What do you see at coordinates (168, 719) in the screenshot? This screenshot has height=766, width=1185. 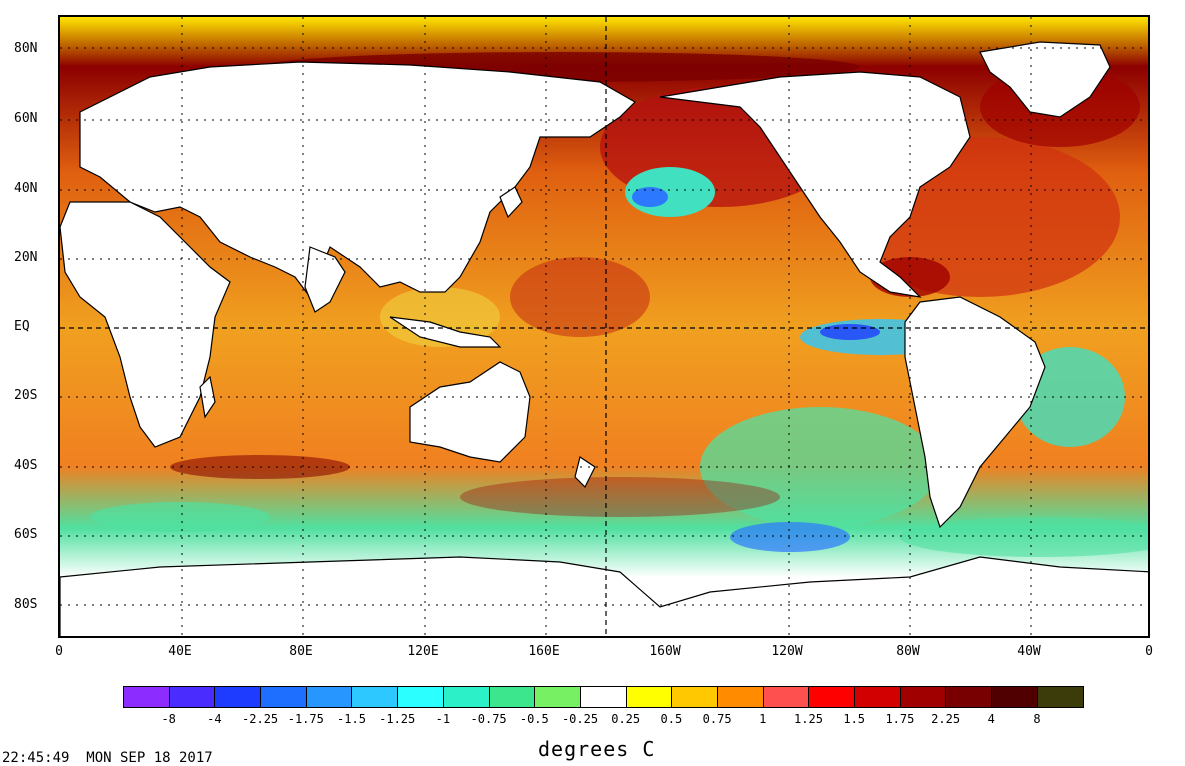 I see `colorbar-tick-label: -8` at bounding box center [168, 719].